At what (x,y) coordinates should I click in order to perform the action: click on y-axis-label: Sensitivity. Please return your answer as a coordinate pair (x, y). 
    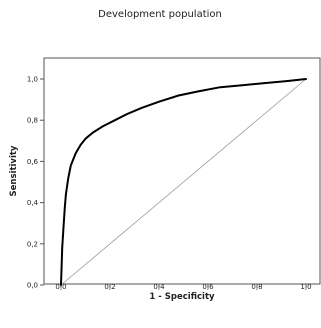
    Looking at the image, I should click on (14, 170).